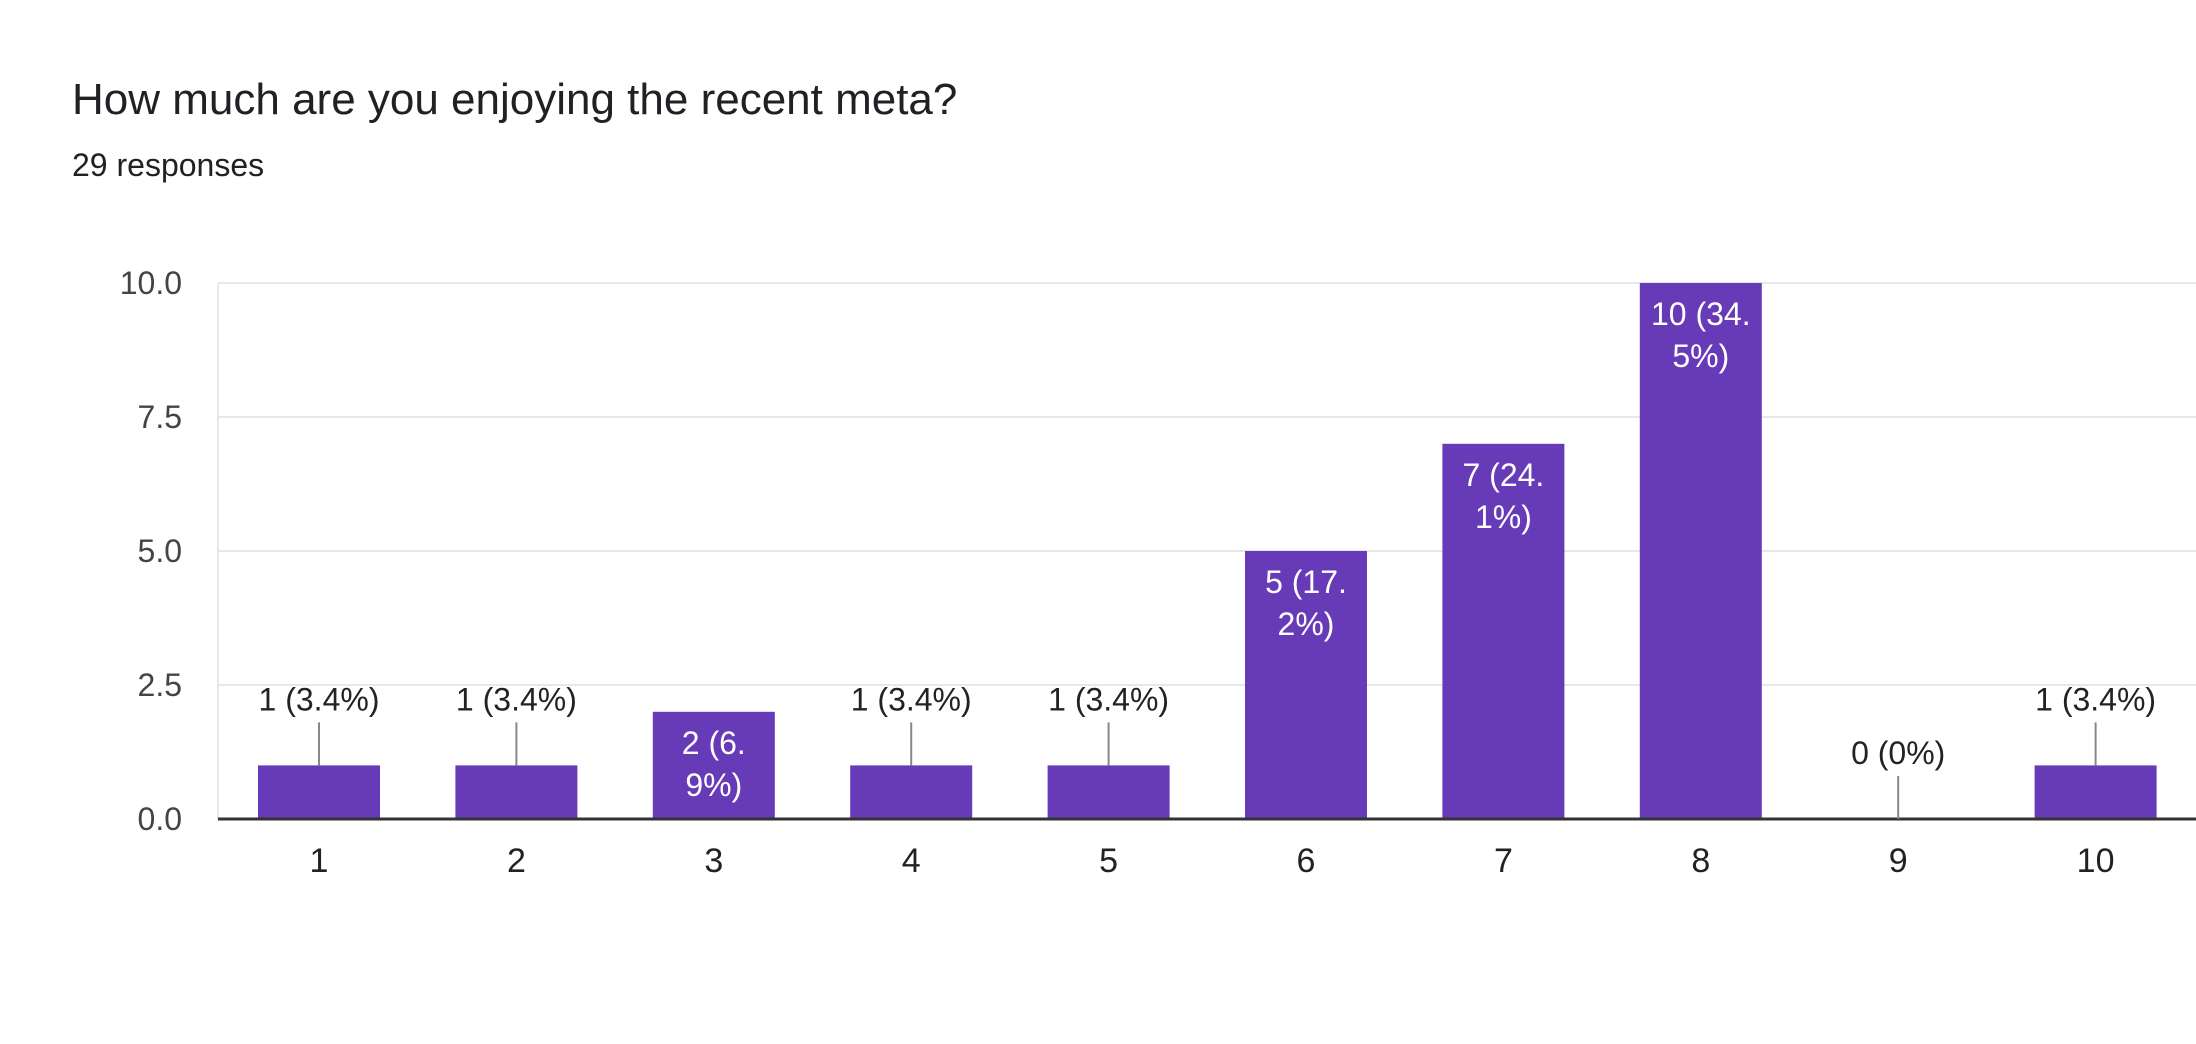  Describe the element at coordinates (160, 551) in the screenshot. I see `y-tick-label: 5.0` at that location.